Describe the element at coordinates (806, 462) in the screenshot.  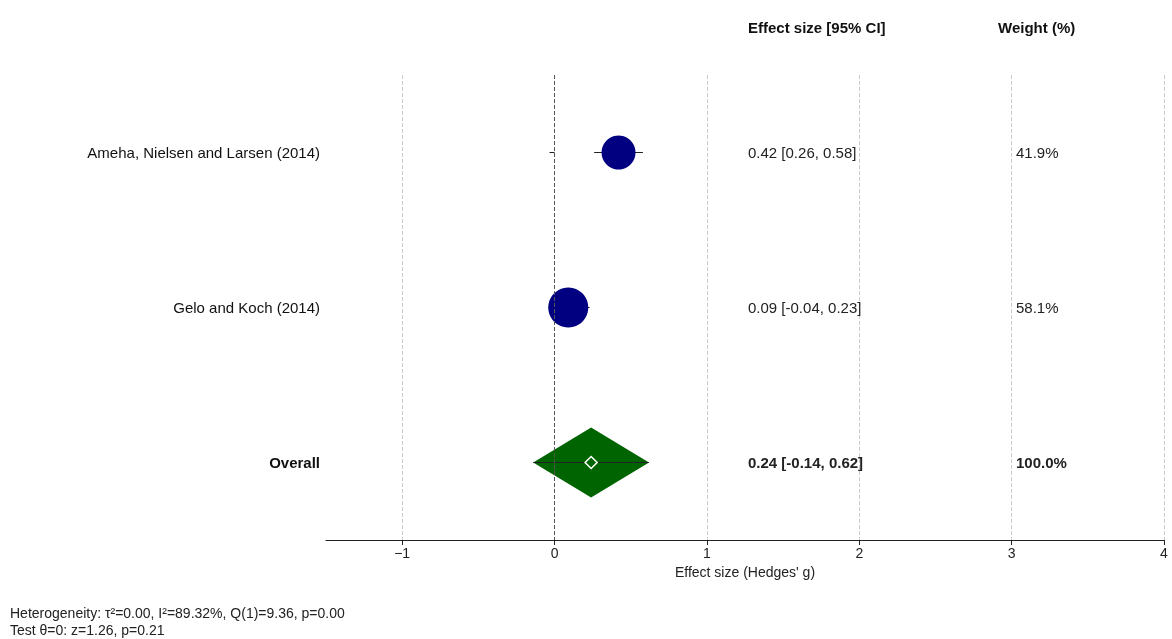
I see `annotation: 0.24 [-0.14, 0.62]` at that location.